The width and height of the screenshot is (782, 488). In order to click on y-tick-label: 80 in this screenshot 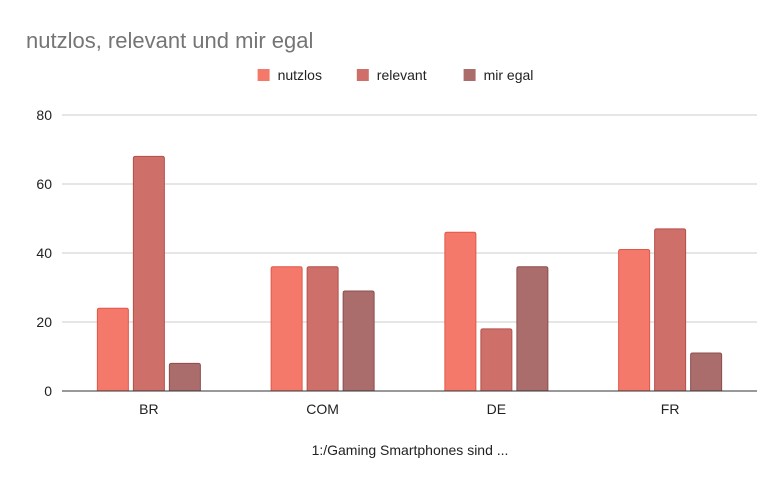, I will do `click(44, 115)`.